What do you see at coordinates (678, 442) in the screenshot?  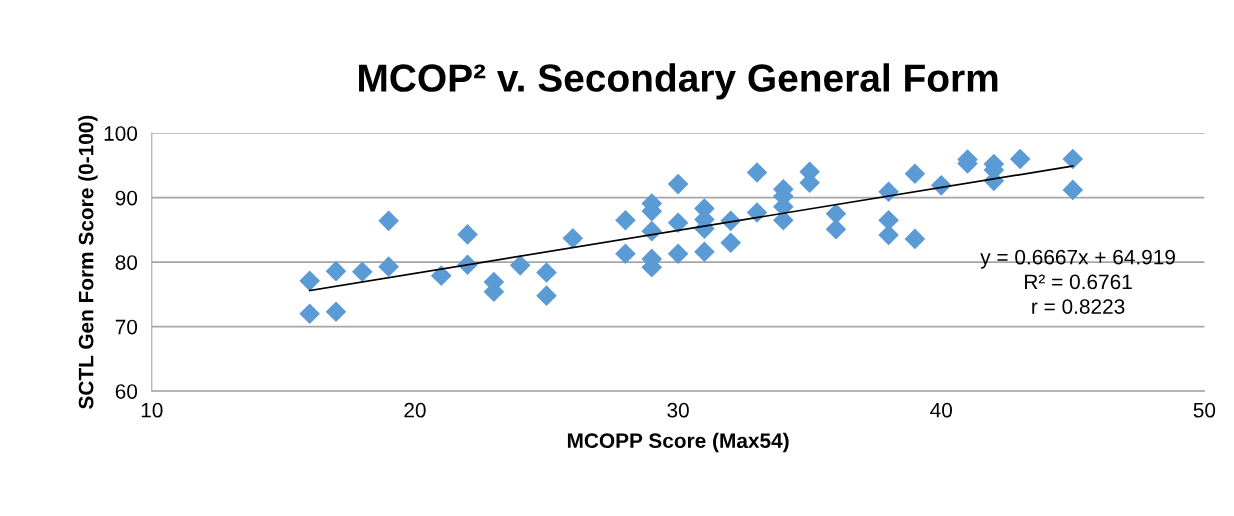 I see `x-axis-title: MCOPP Score (Max54)` at bounding box center [678, 442].